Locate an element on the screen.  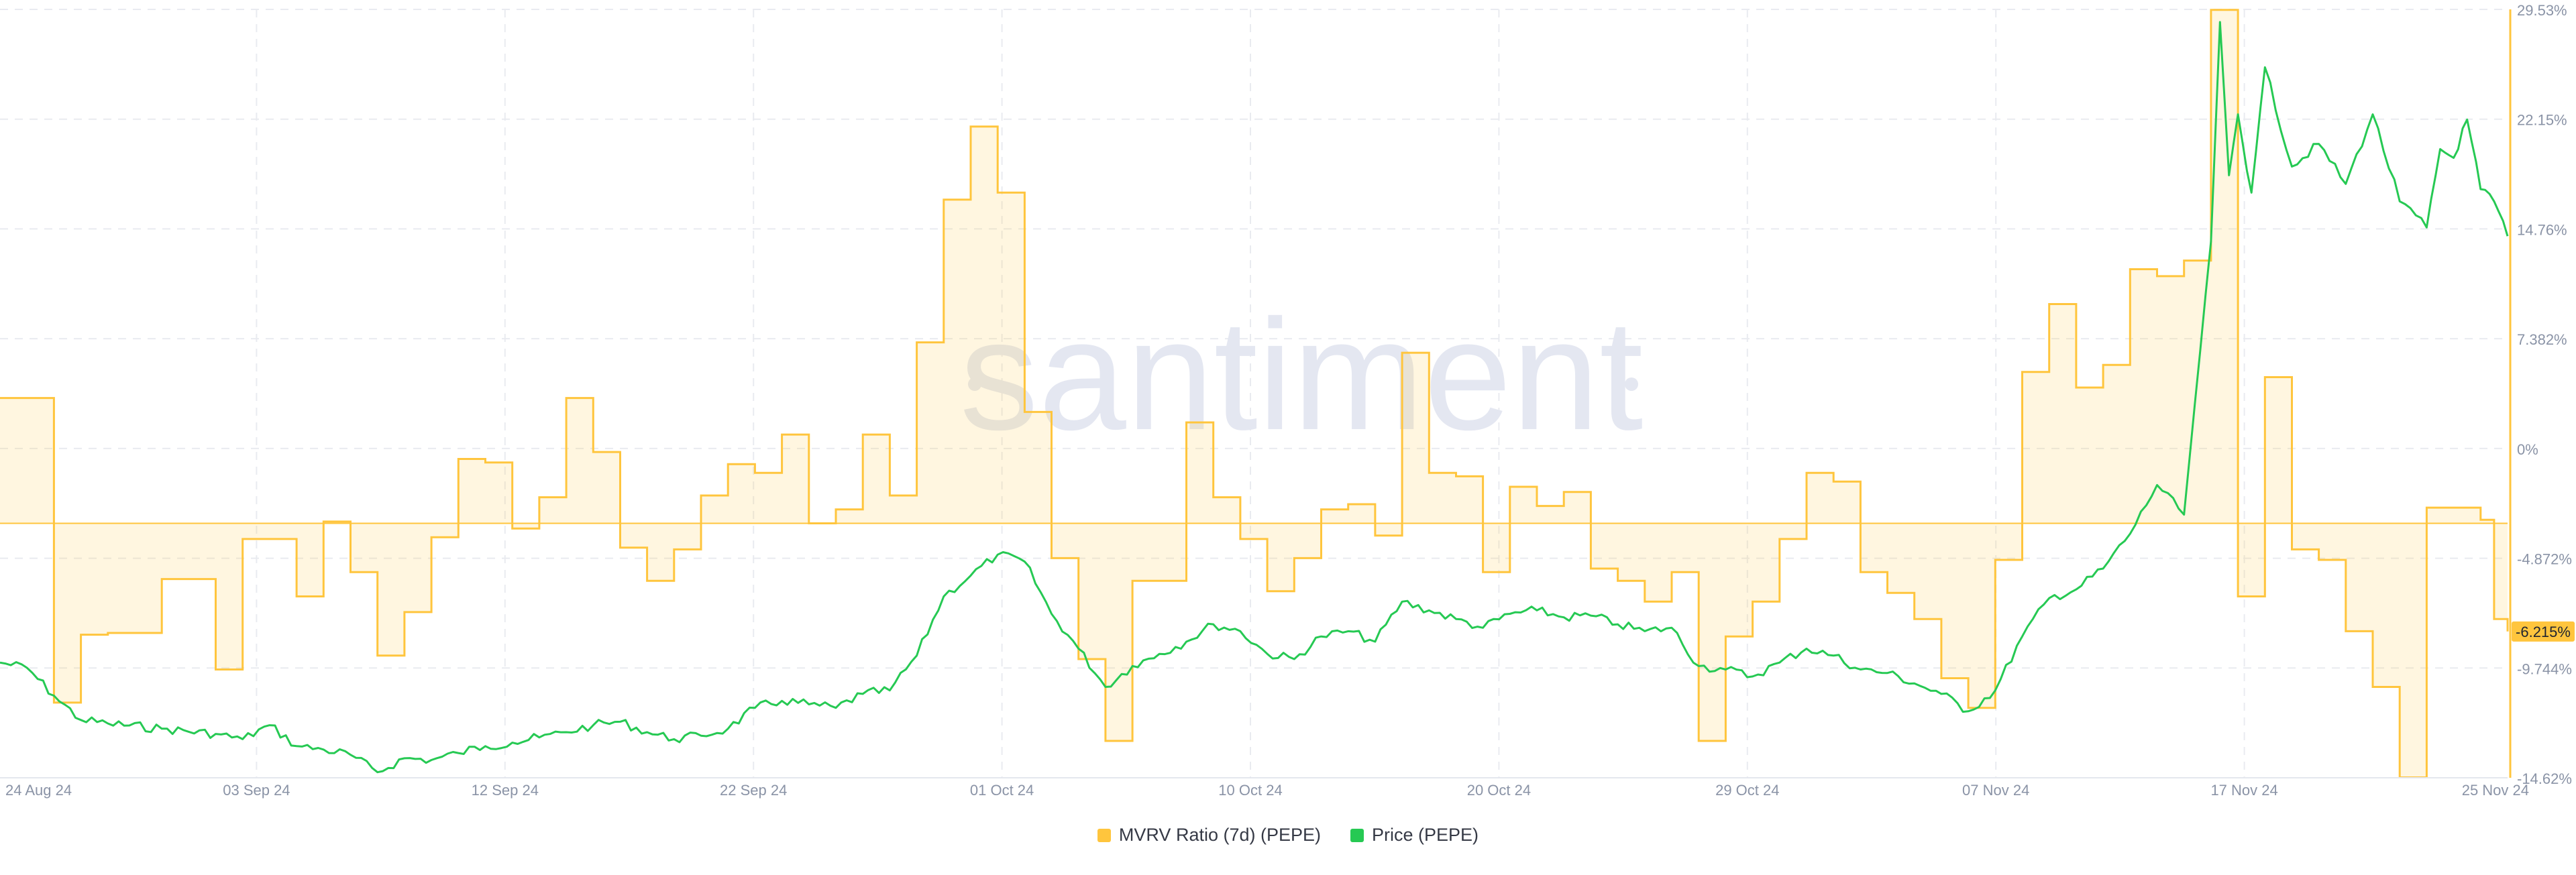
x-tick-label: 29 Oct 24 is located at coordinates (1747, 790).